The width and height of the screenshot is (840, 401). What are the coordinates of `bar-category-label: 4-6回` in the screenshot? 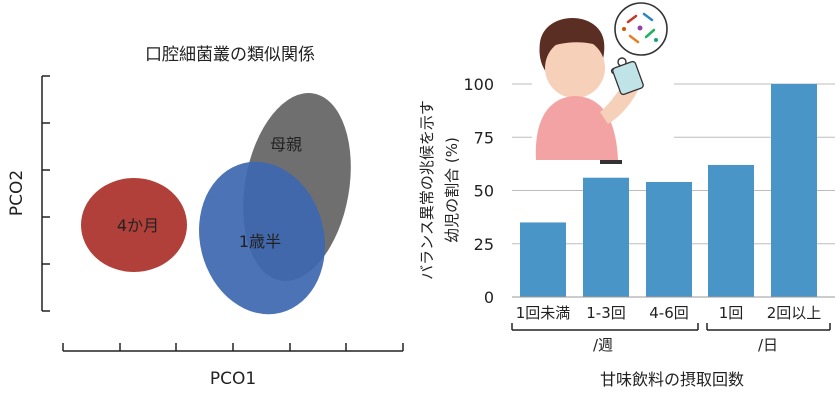 It's located at (669, 313).